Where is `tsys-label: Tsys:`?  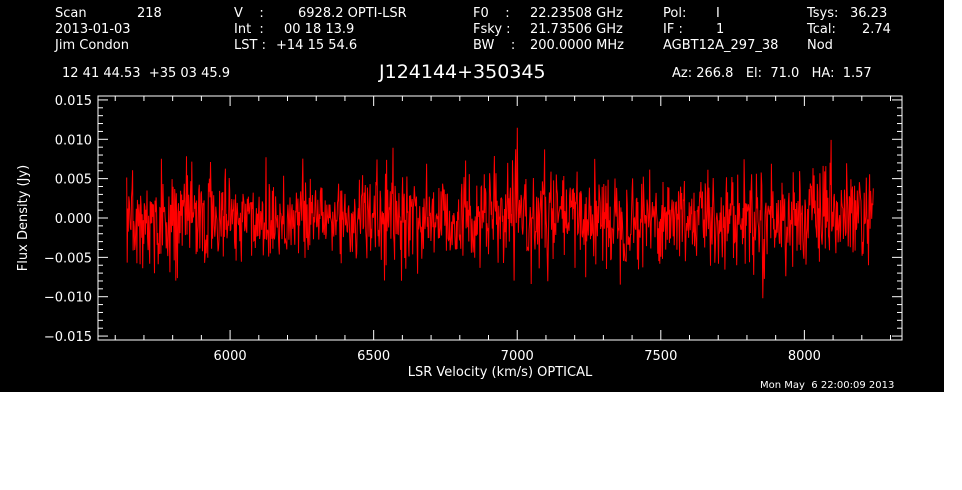 tsys-label: Tsys: is located at coordinates (823, 13).